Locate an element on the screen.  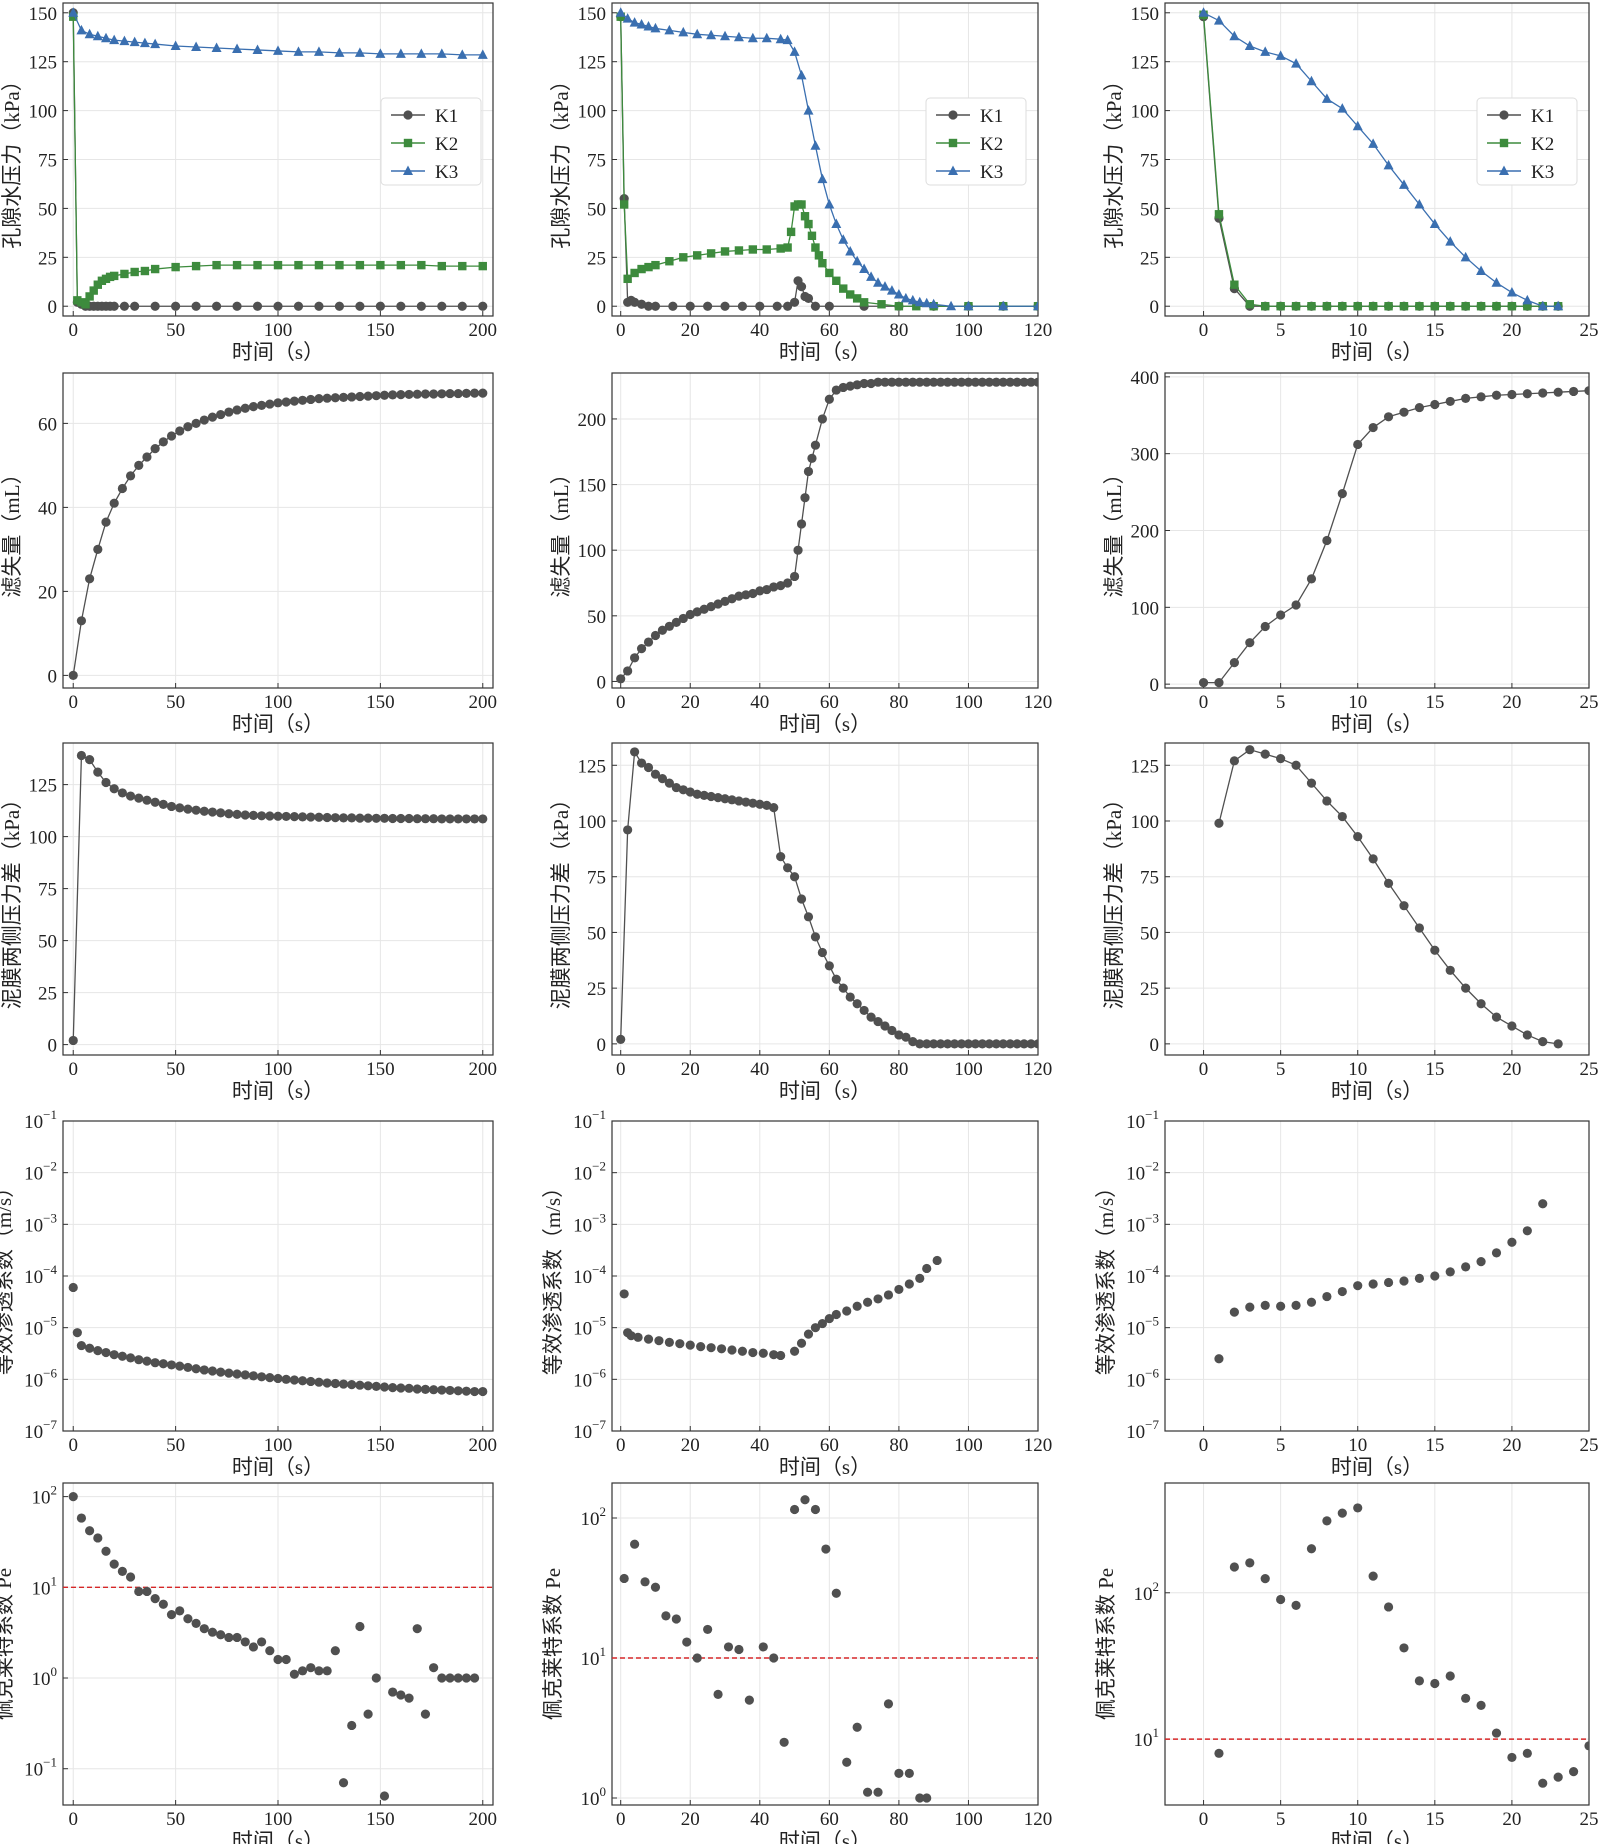
y-tick-label: 101 is located at coordinates (45, 1586).